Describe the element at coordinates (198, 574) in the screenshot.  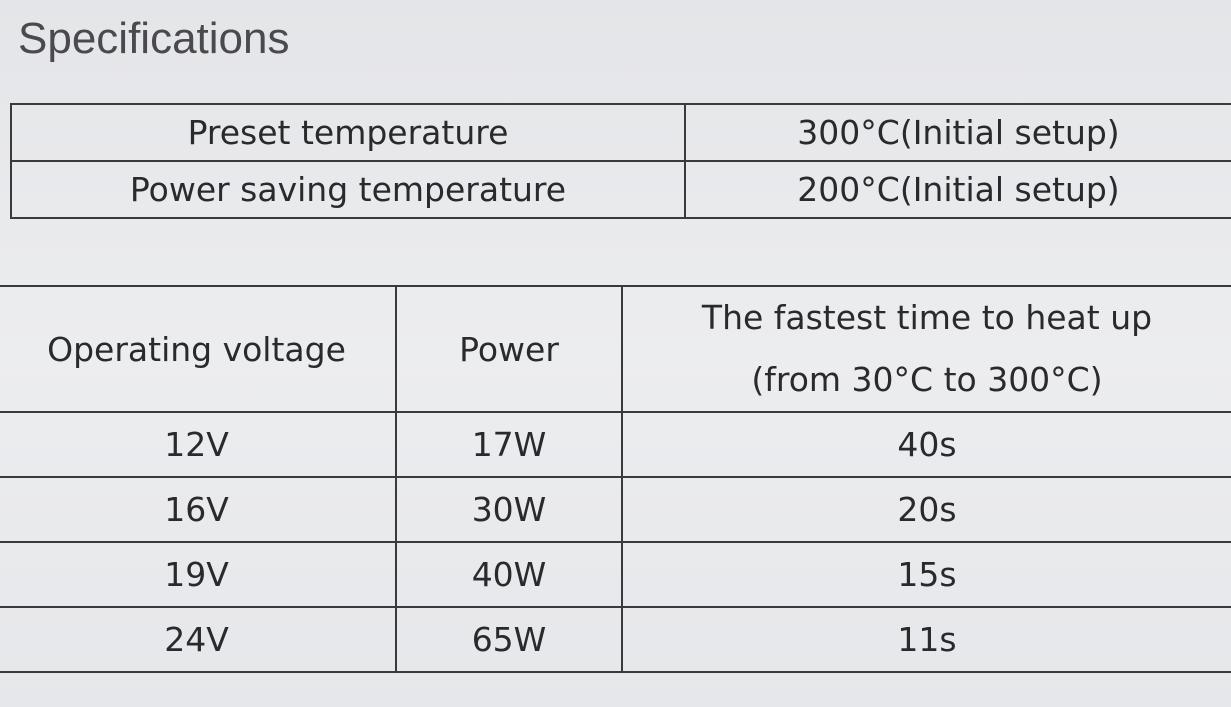
I see `cell: 19V` at that location.